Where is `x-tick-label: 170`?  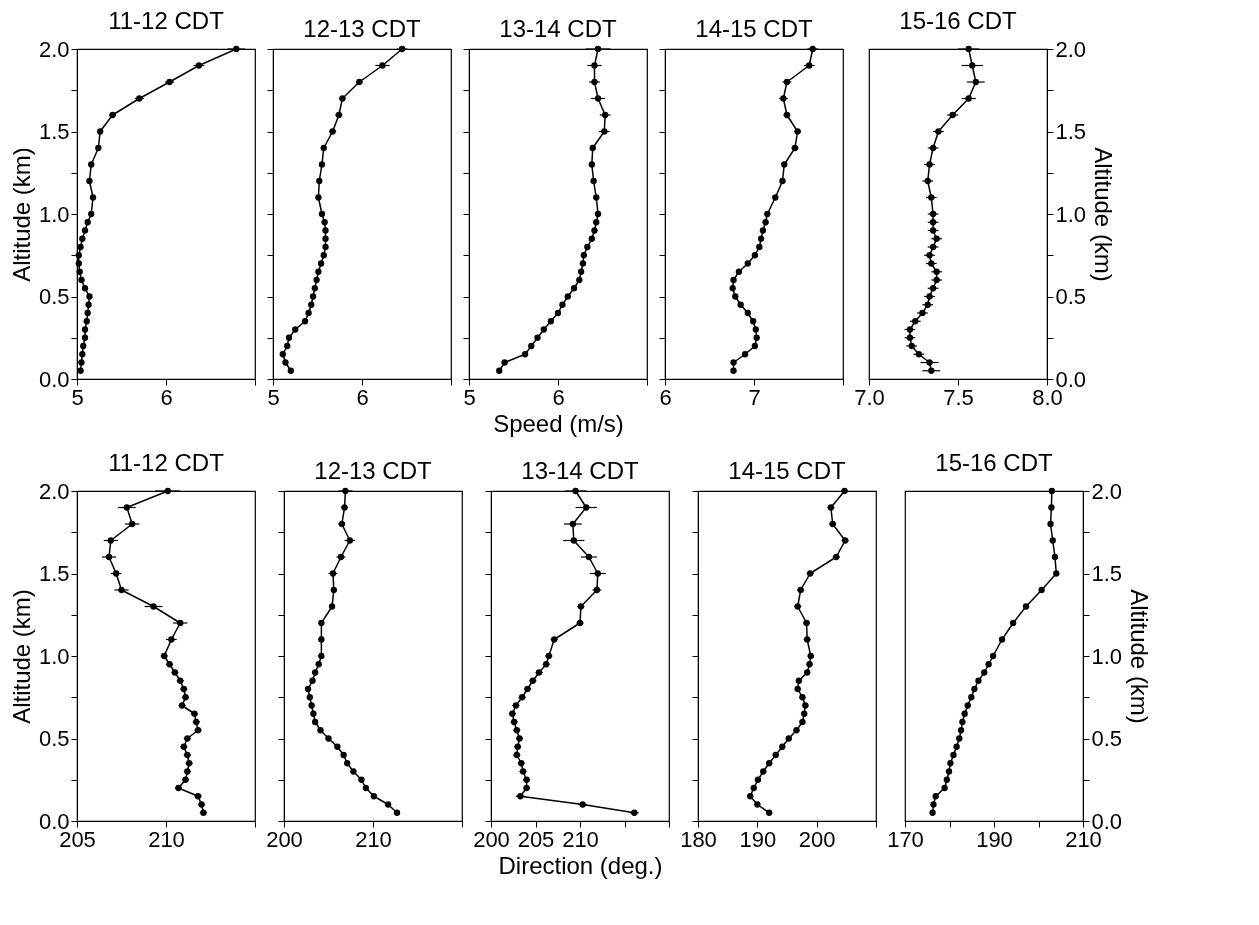
x-tick-label: 170 is located at coordinates (905, 839).